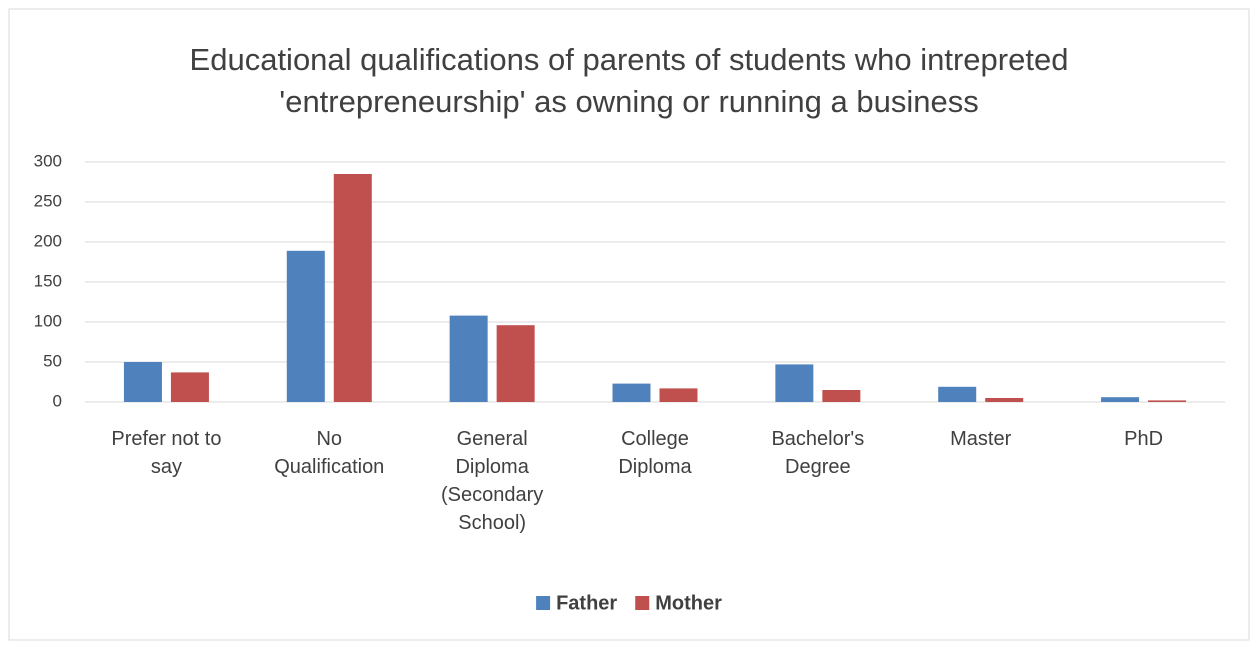 The image size is (1258, 649). Describe the element at coordinates (48, 280) in the screenshot. I see `y-tick-label: 150` at that location.